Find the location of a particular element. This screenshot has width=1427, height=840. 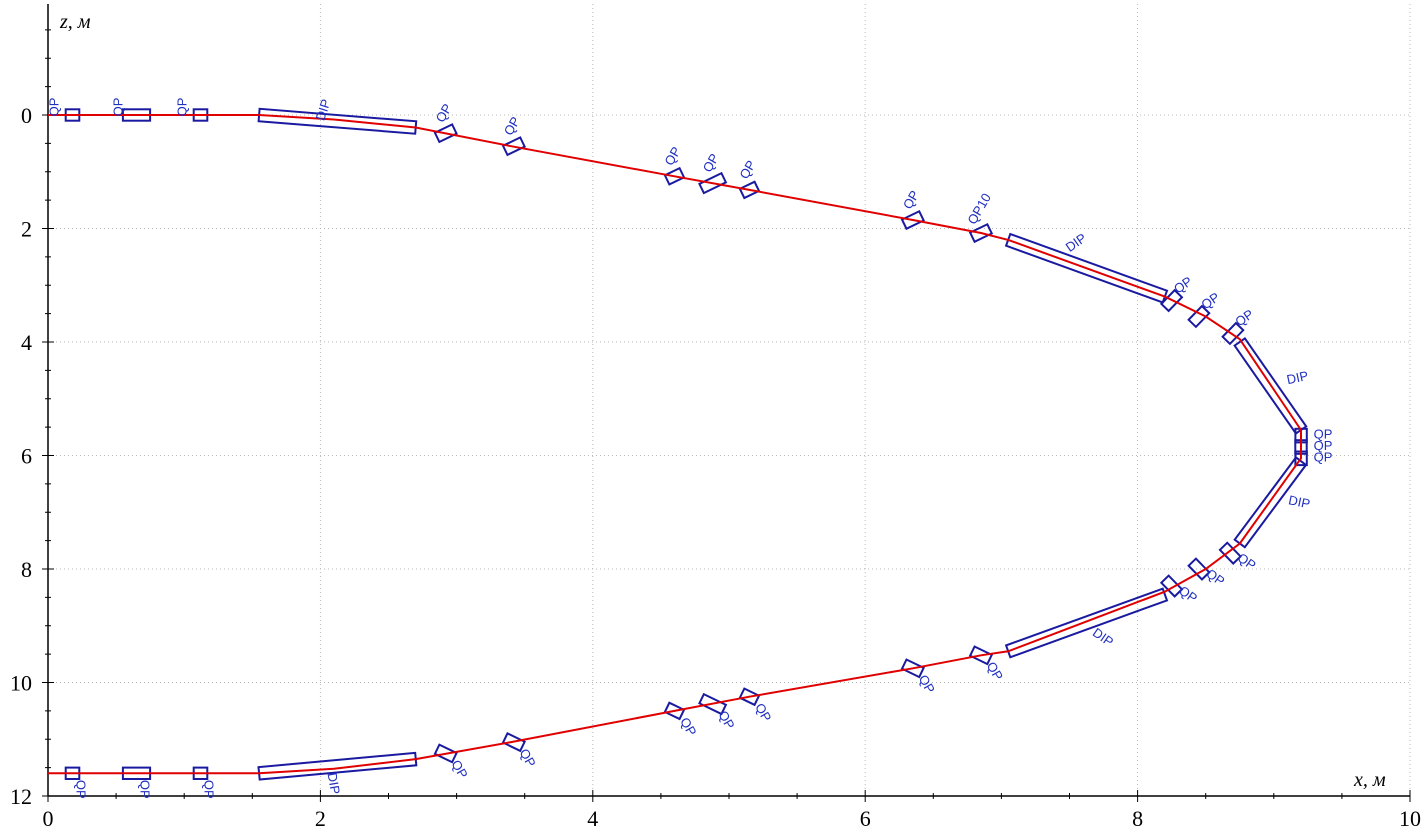

x-tick-label: 0 is located at coordinates (48, 818).